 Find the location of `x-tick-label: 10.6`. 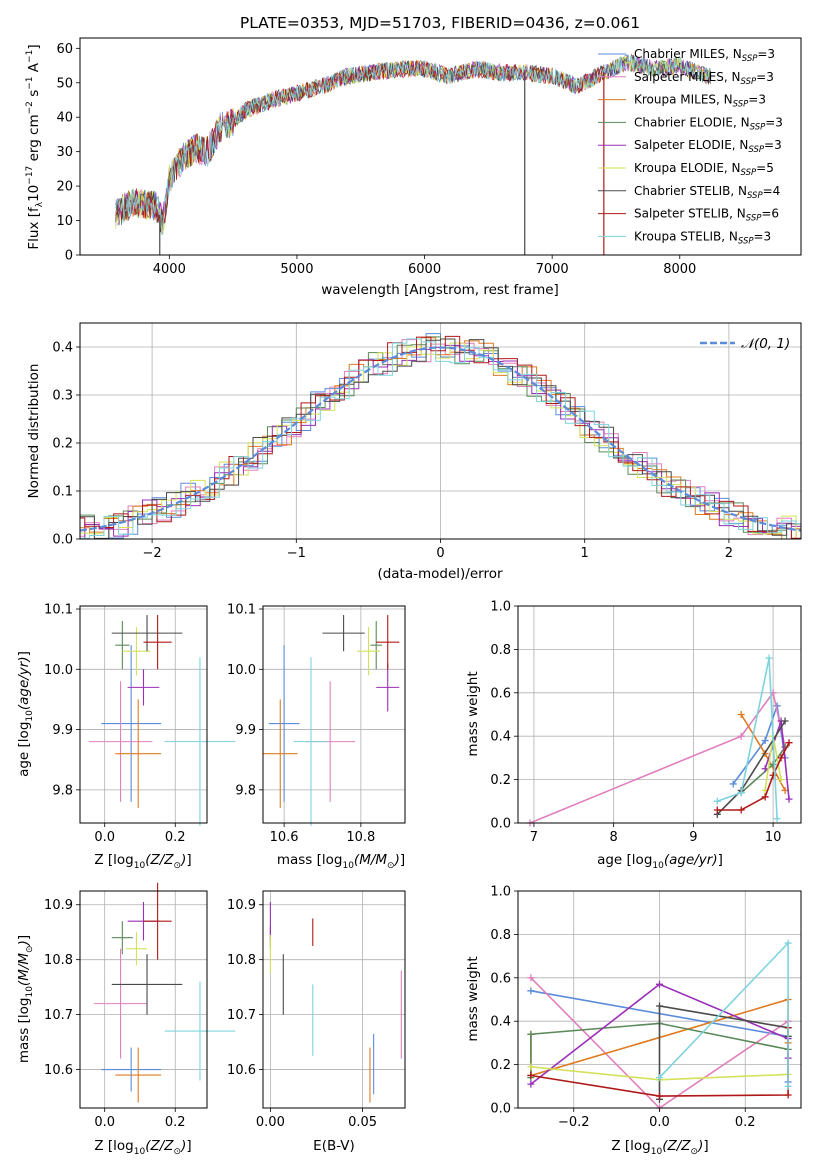

x-tick-label: 10.6 is located at coordinates (284, 837).